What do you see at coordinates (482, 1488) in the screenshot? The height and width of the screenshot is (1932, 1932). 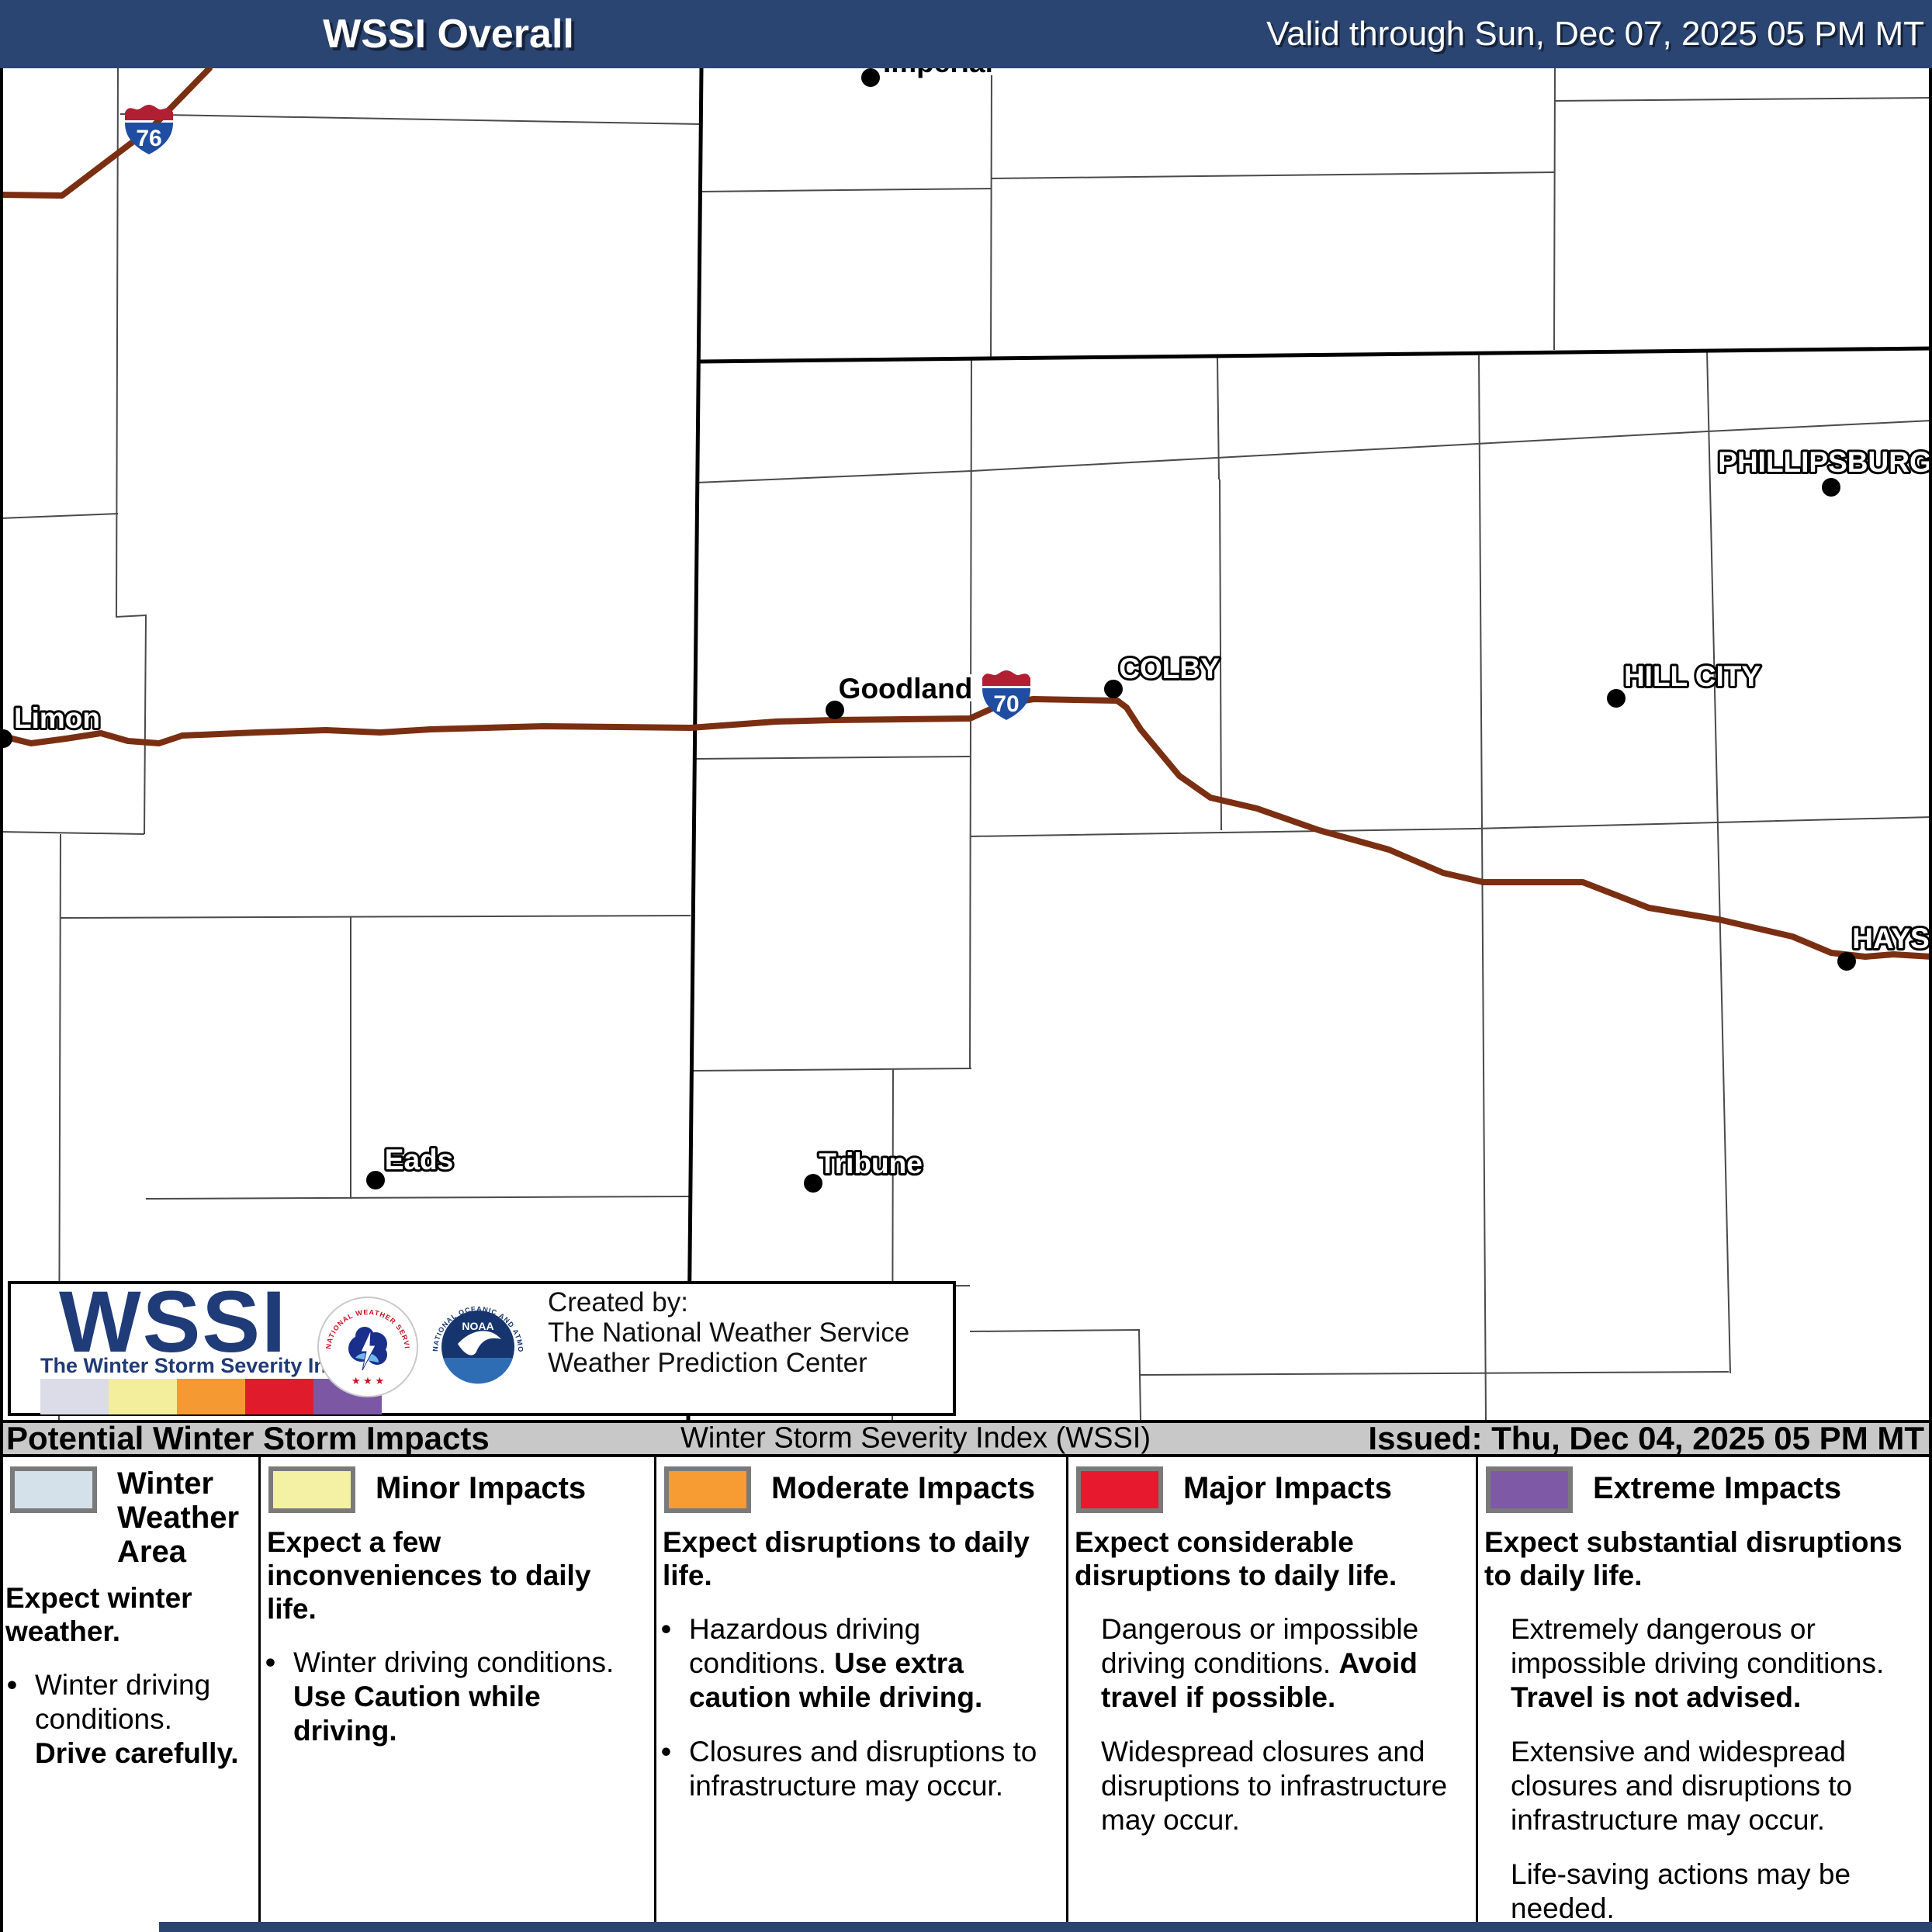 I see `minor-heading: Minor Impacts` at bounding box center [482, 1488].